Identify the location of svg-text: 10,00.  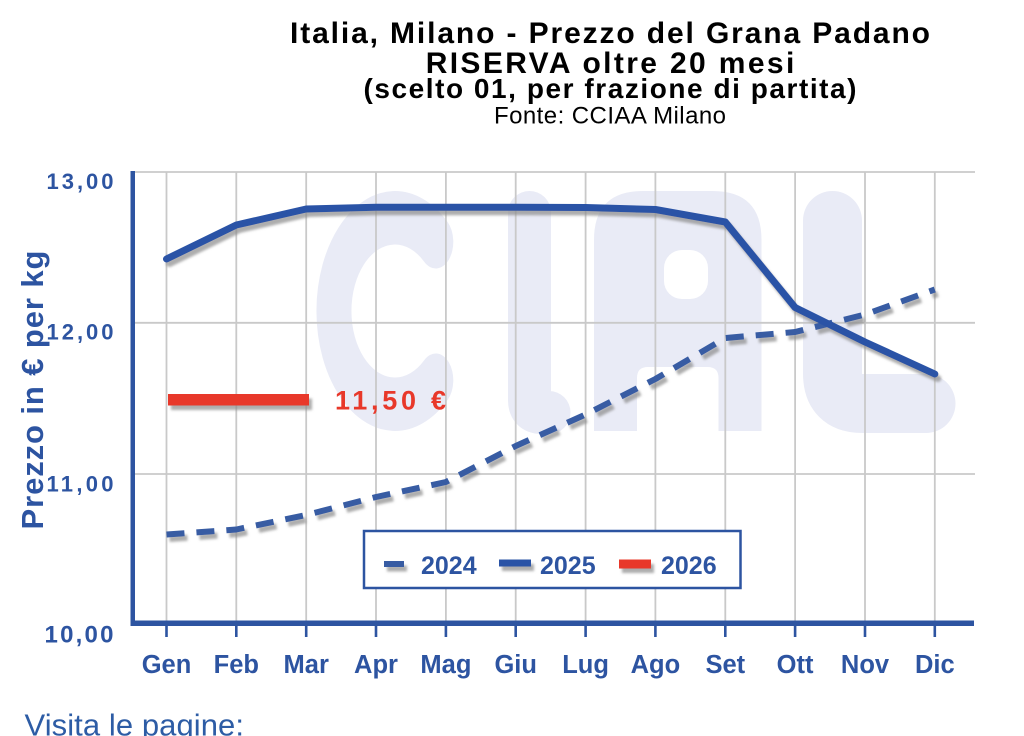
(79, 635).